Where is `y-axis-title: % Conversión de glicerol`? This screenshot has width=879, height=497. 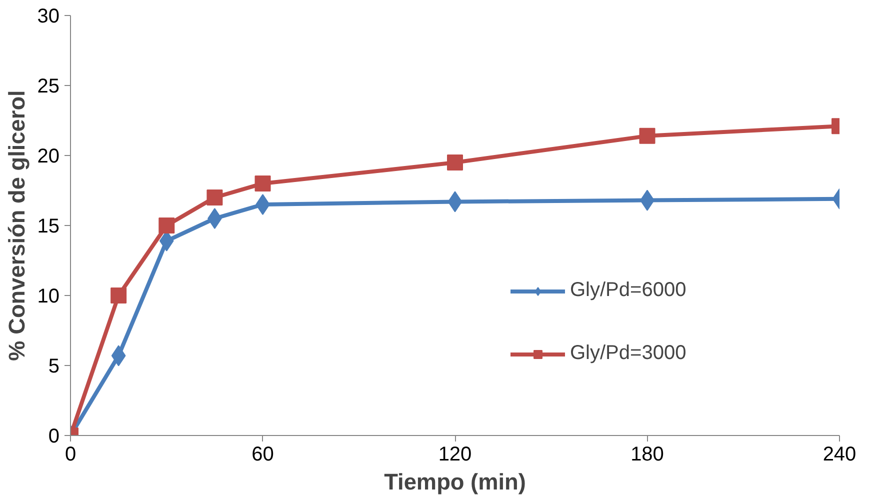
y-axis-title: % Conversión de glicerol is located at coordinates (16, 225).